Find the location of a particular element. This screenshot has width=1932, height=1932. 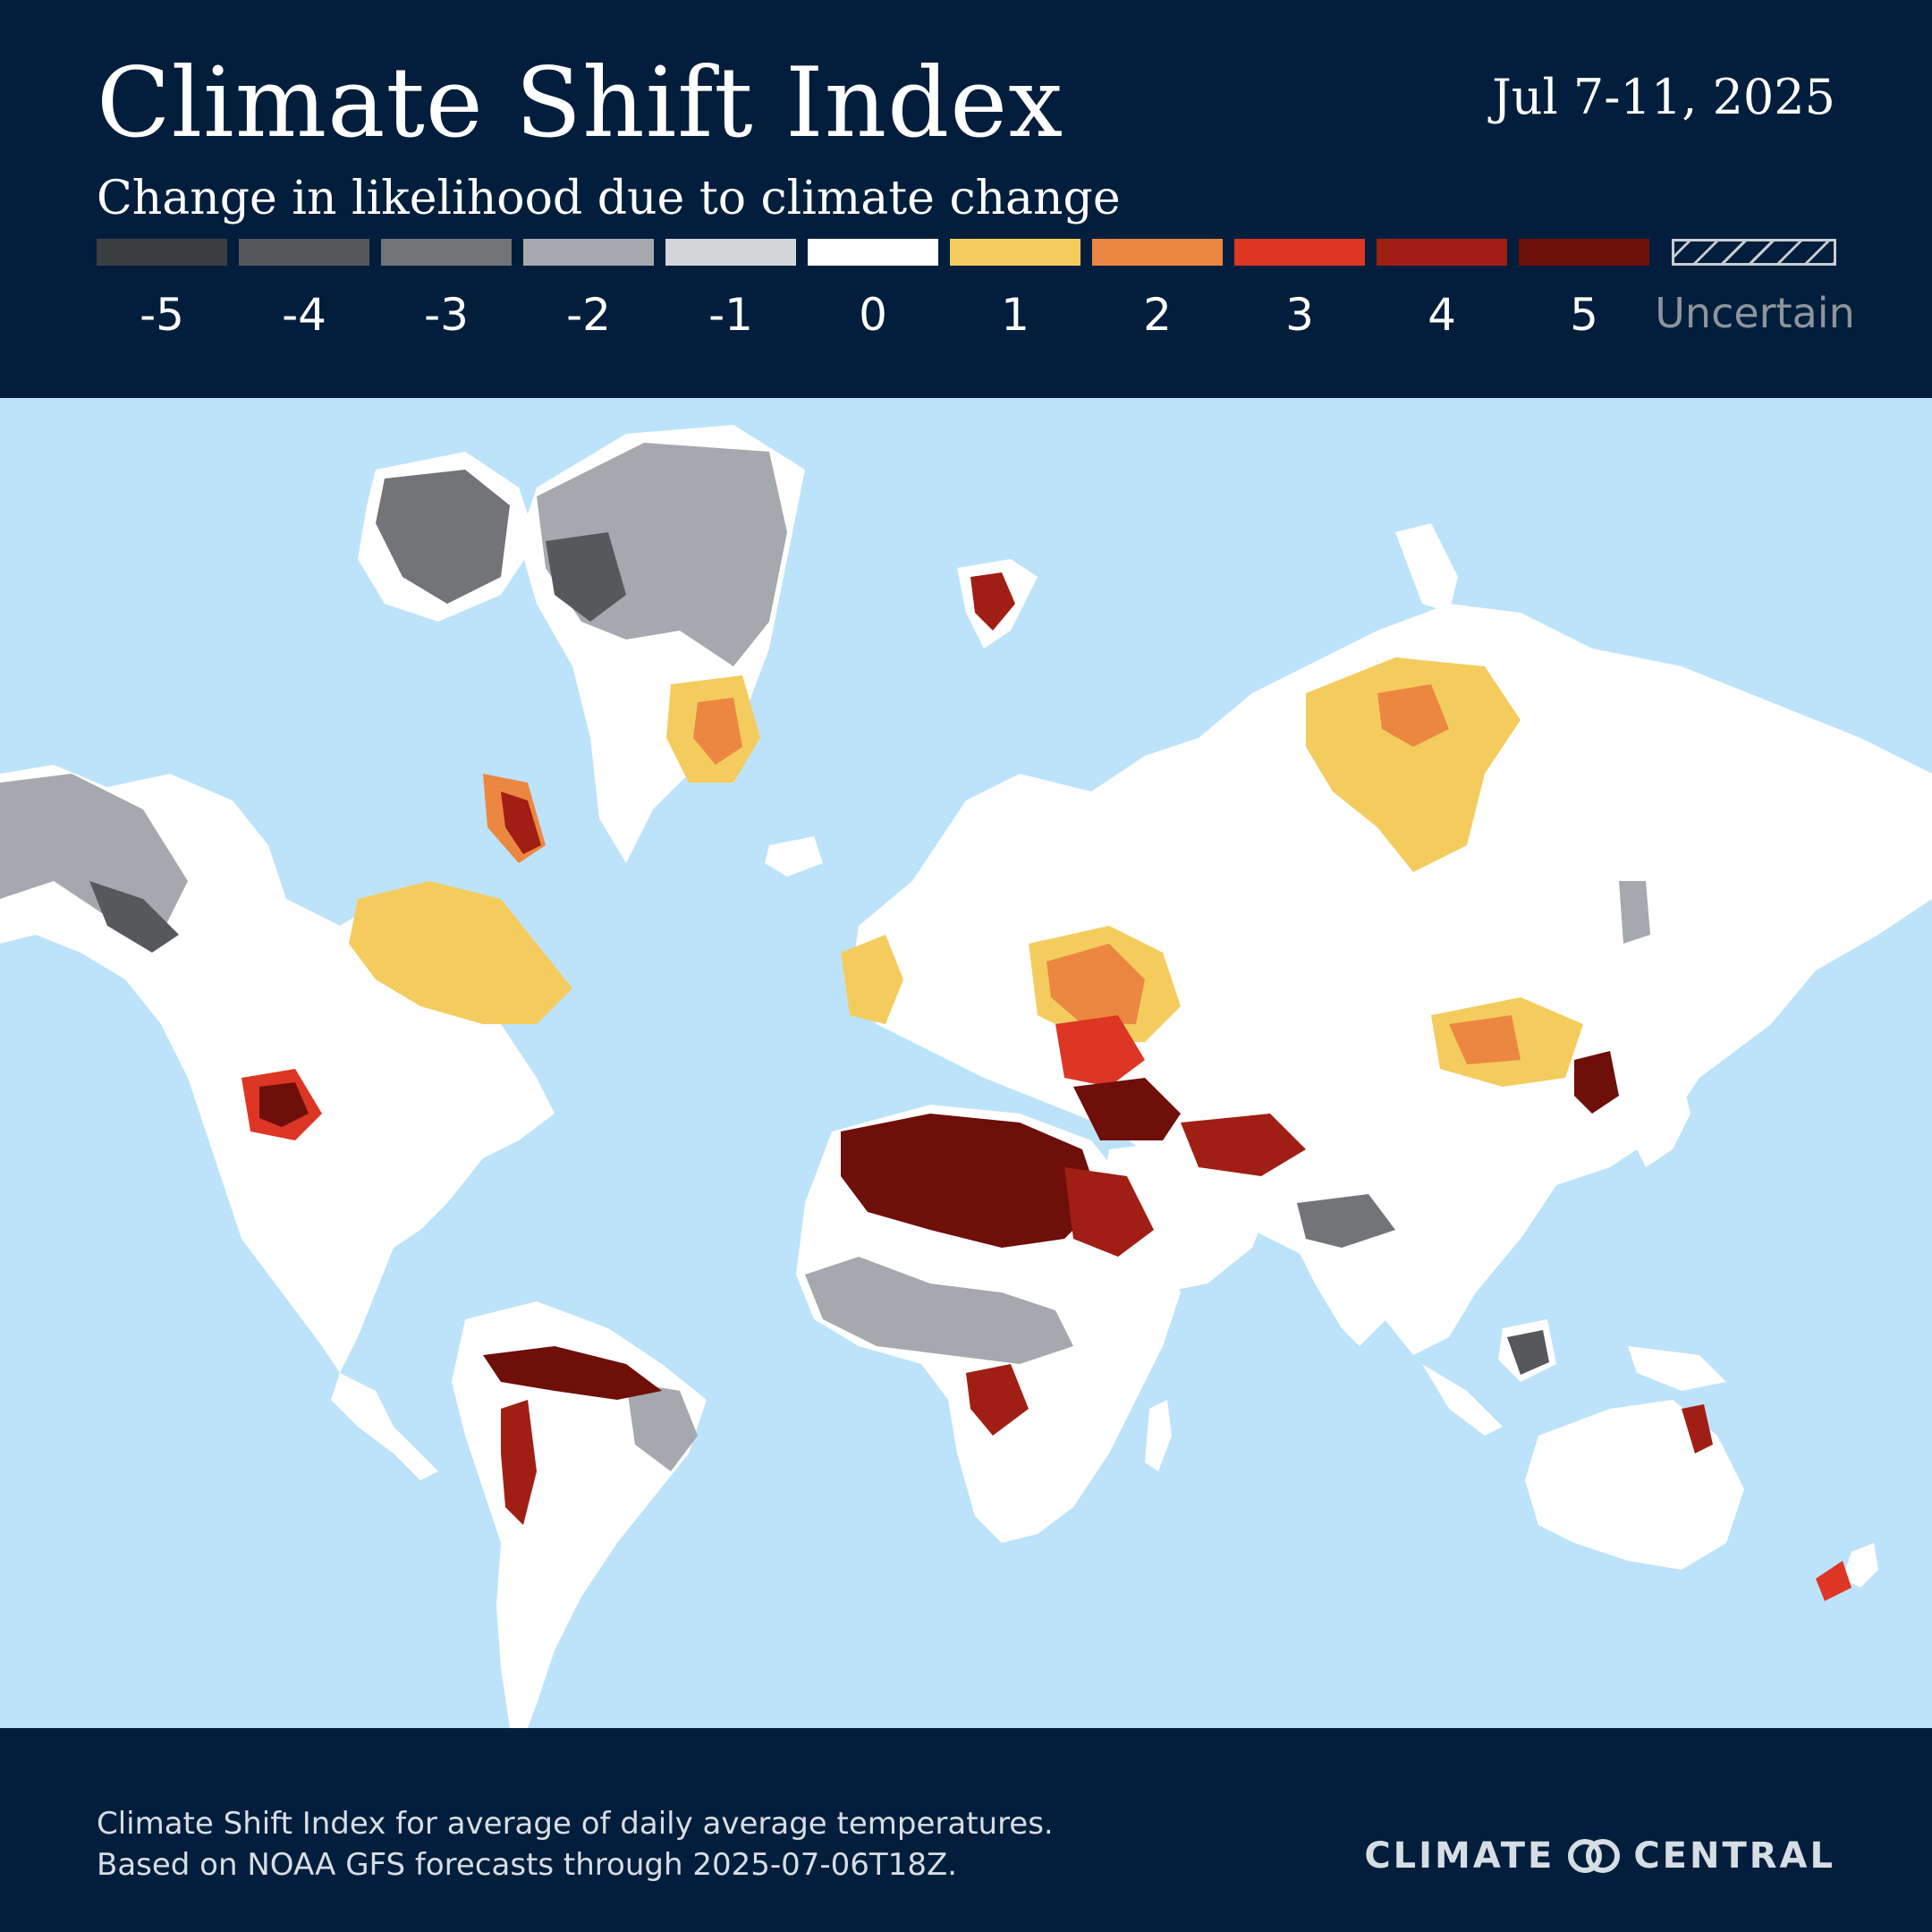

page-title: Climate Shift Index is located at coordinates (580, 103).